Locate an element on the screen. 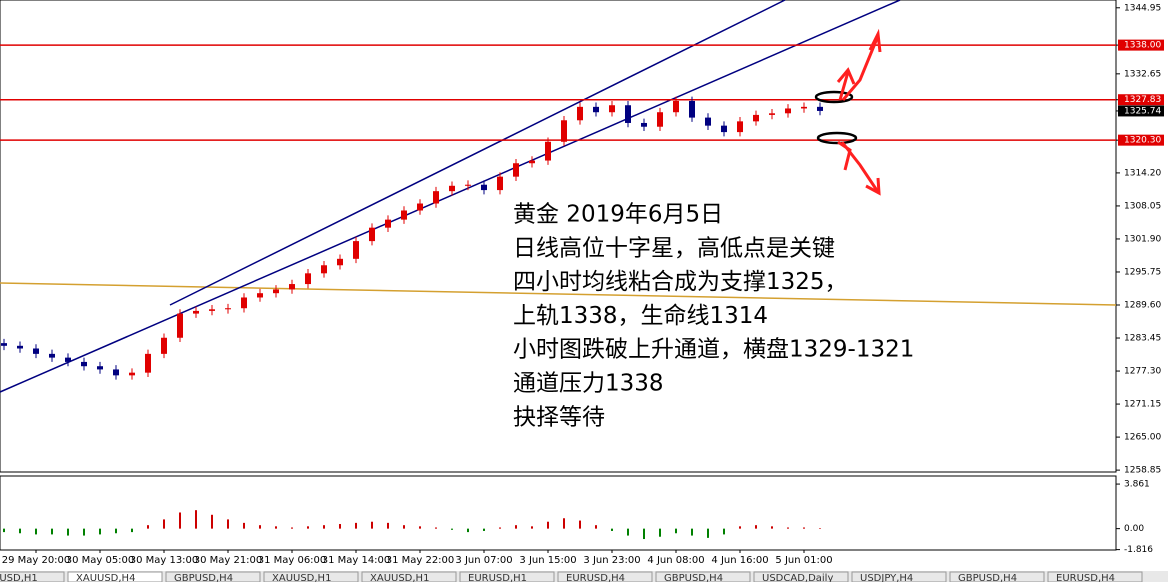  x-tick-label: 3 Jun 07:00 is located at coordinates (483, 560).